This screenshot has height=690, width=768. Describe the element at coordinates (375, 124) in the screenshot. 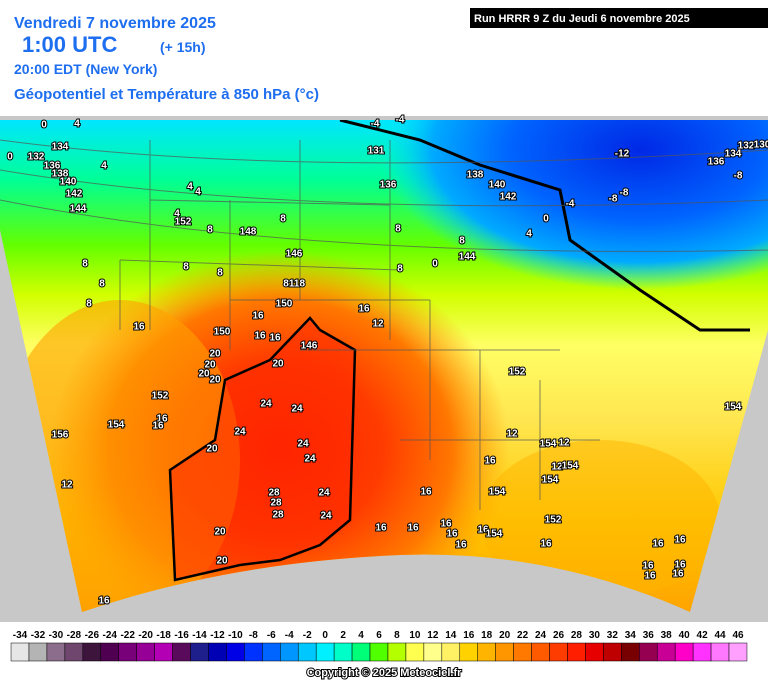

I see `contour-label: -4` at that location.